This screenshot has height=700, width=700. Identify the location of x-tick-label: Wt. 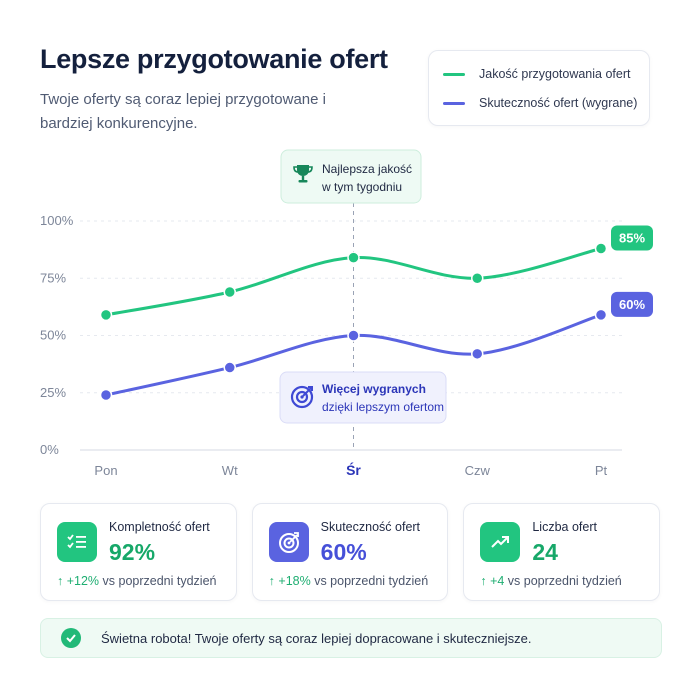
(230, 470).